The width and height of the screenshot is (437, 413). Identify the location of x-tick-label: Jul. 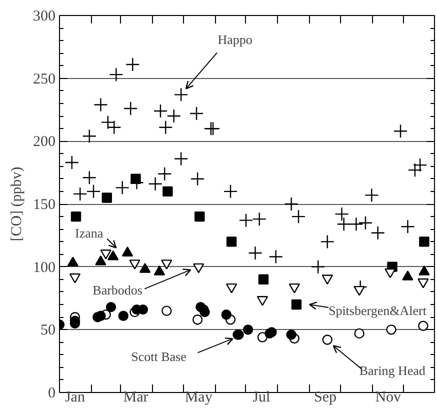
(261, 398).